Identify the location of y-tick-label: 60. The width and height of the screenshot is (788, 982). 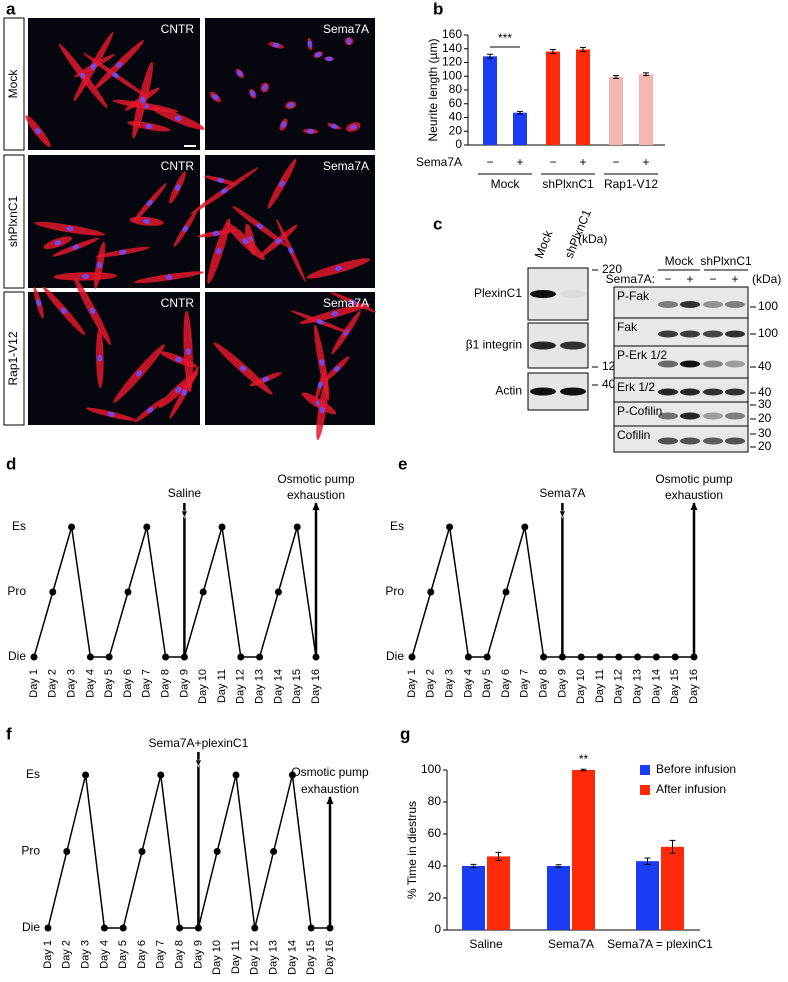
(435, 833).